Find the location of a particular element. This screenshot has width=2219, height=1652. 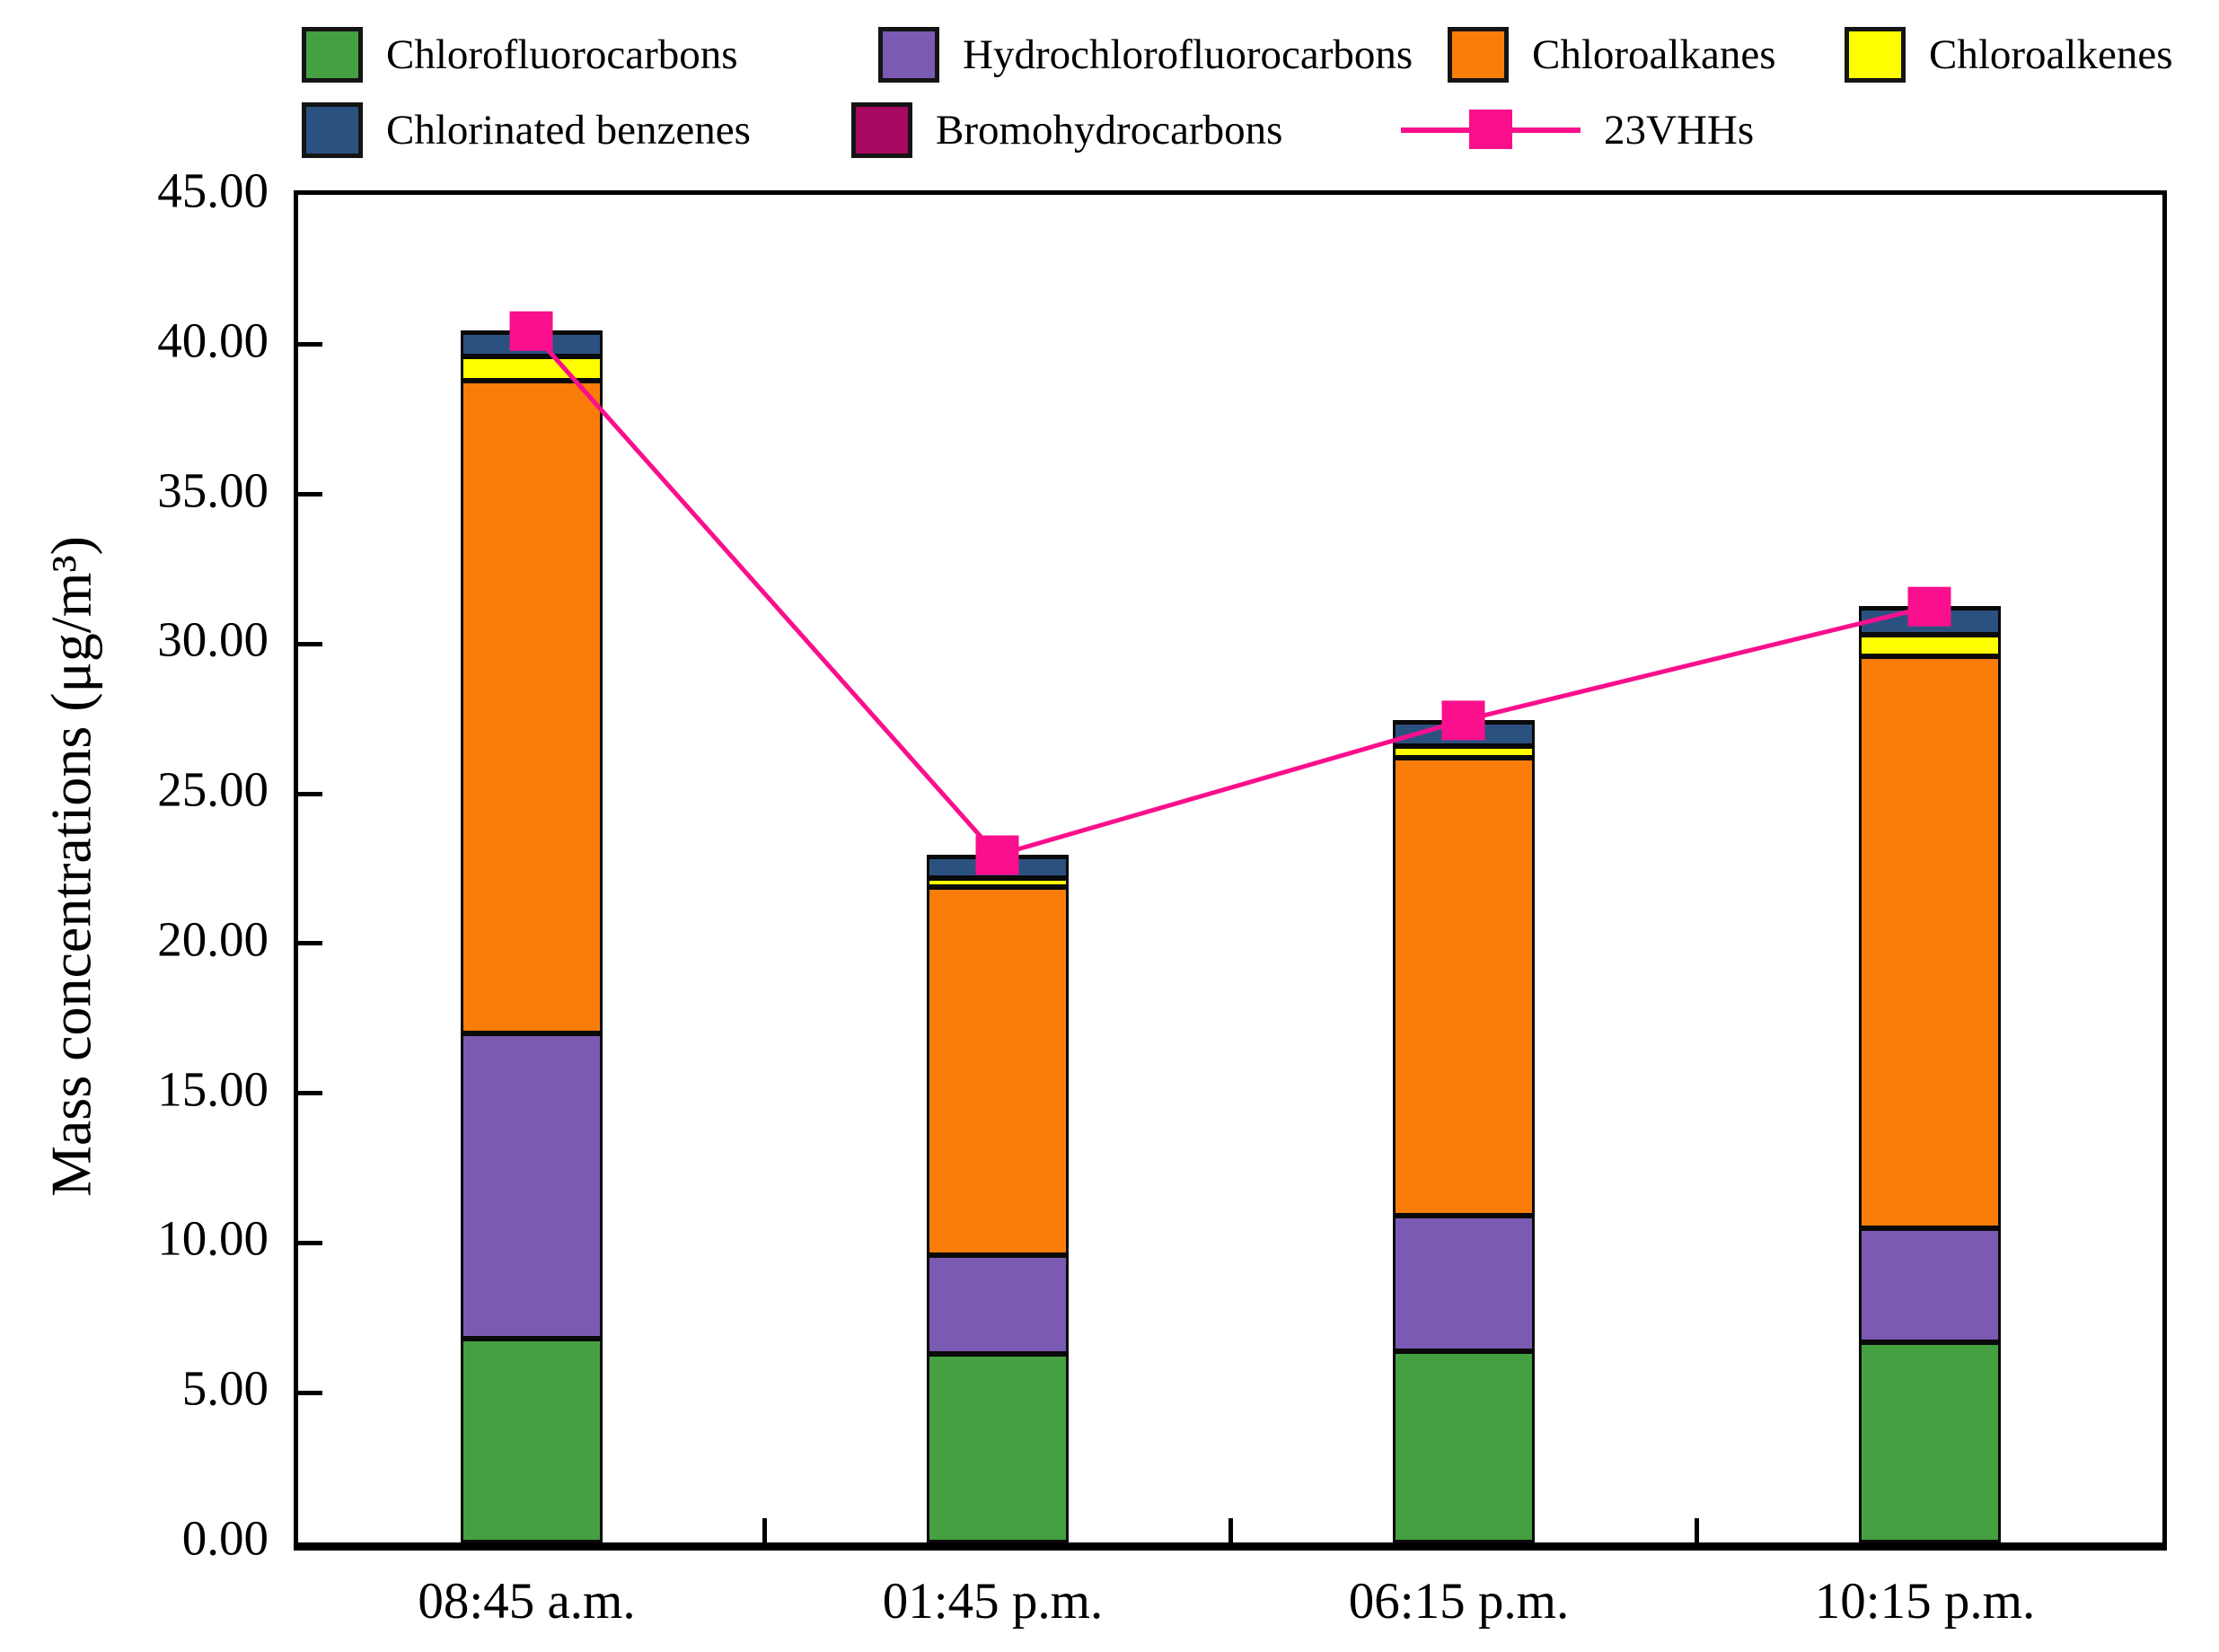

legend-item-chlorofluorocarbons: Chlorofluorocarbons is located at coordinates (520, 55).